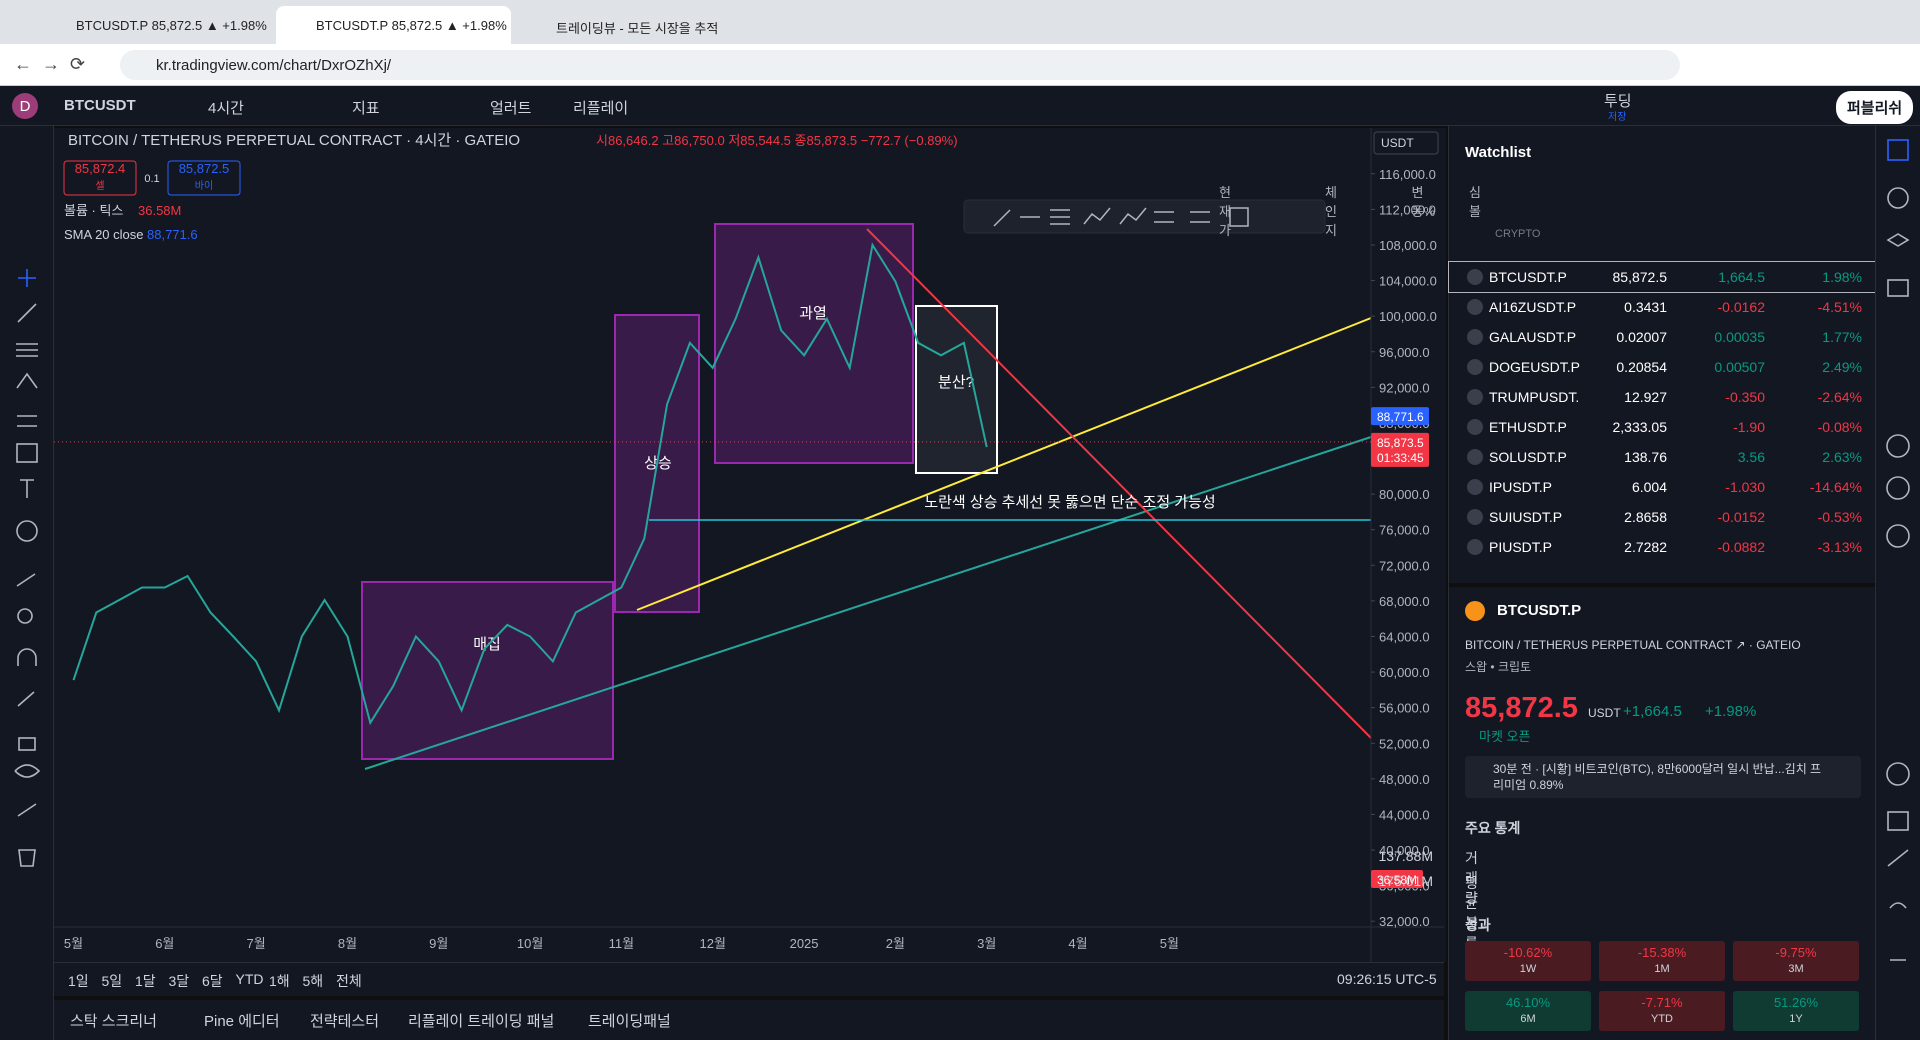 The height and width of the screenshot is (1040, 1920). I want to click on perf-value: 46.10%, so click(1528, 1002).